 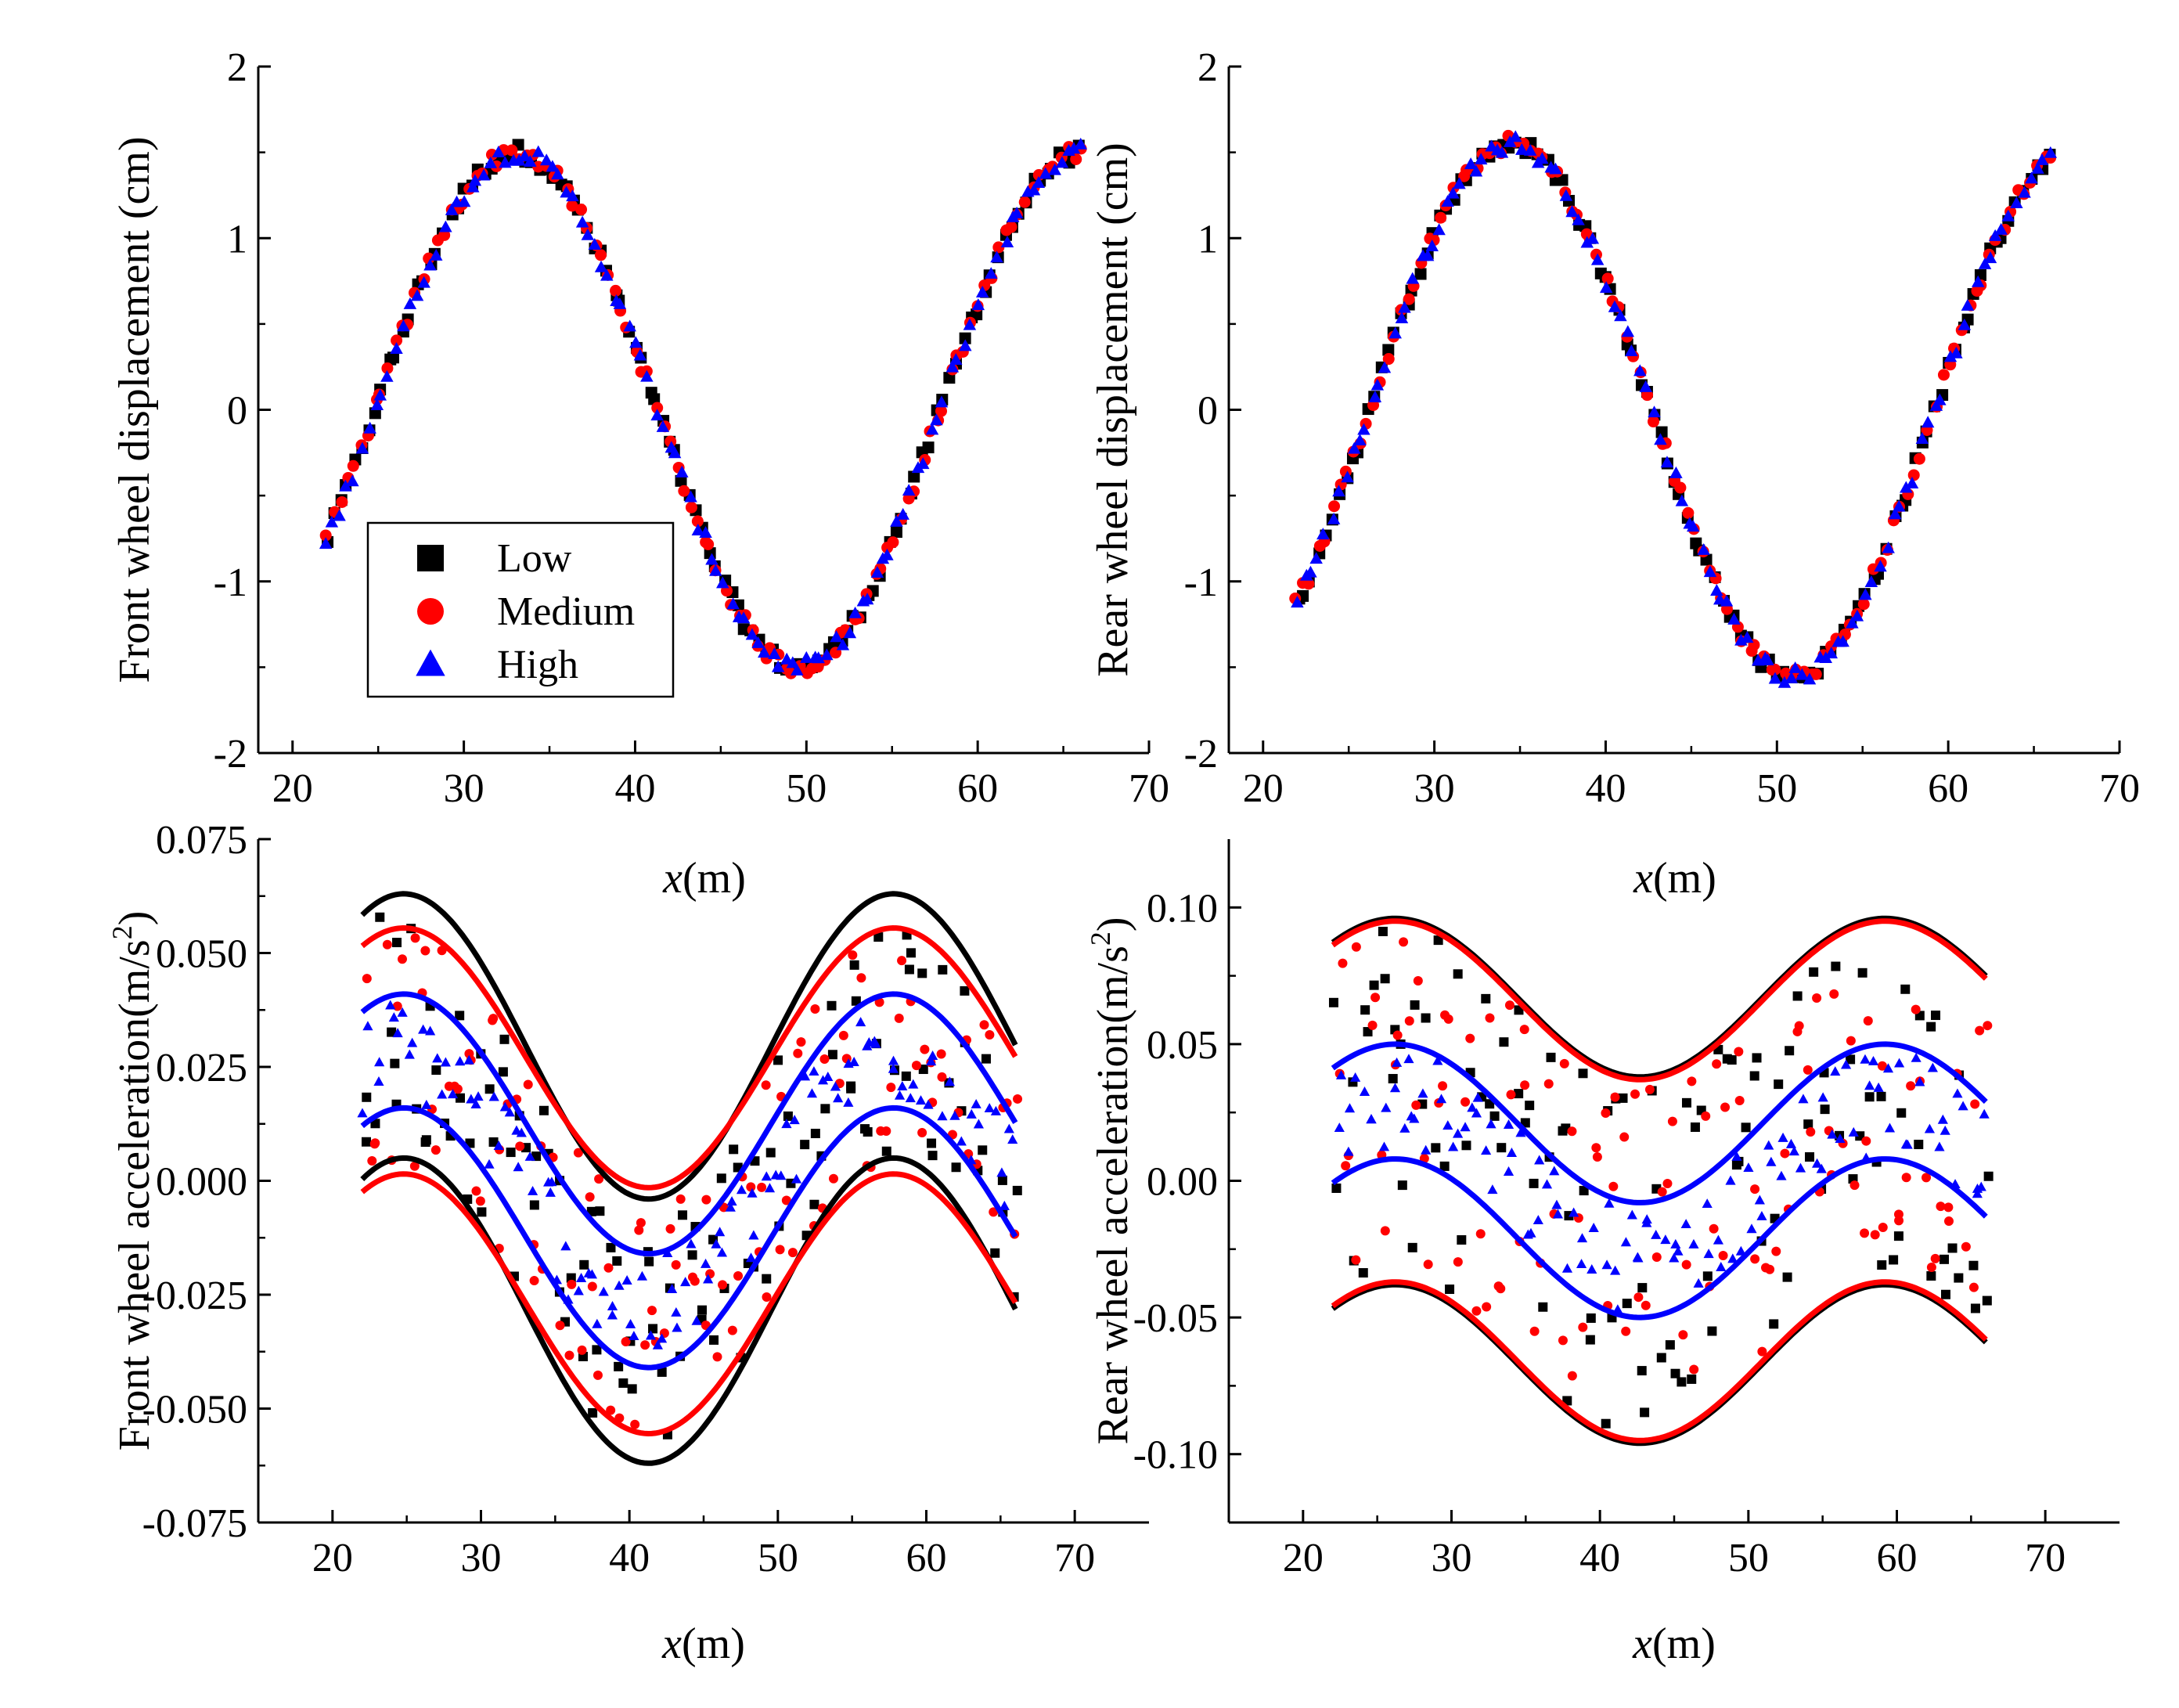 I want to click on x-tick-label: 60, so click(x=1897, y=1558).